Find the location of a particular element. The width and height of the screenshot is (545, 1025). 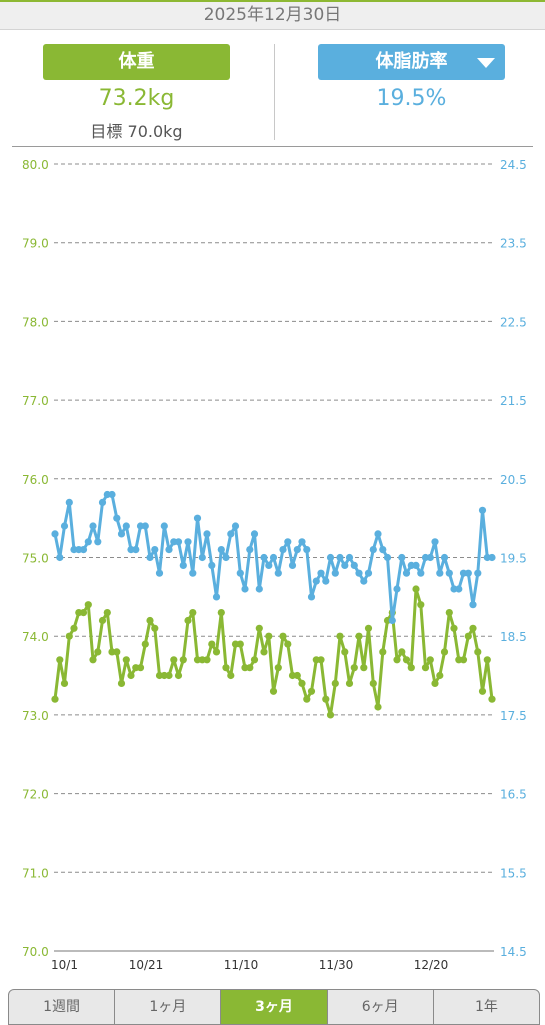

tab-3: 3ヶ月 is located at coordinates (274, 1007).